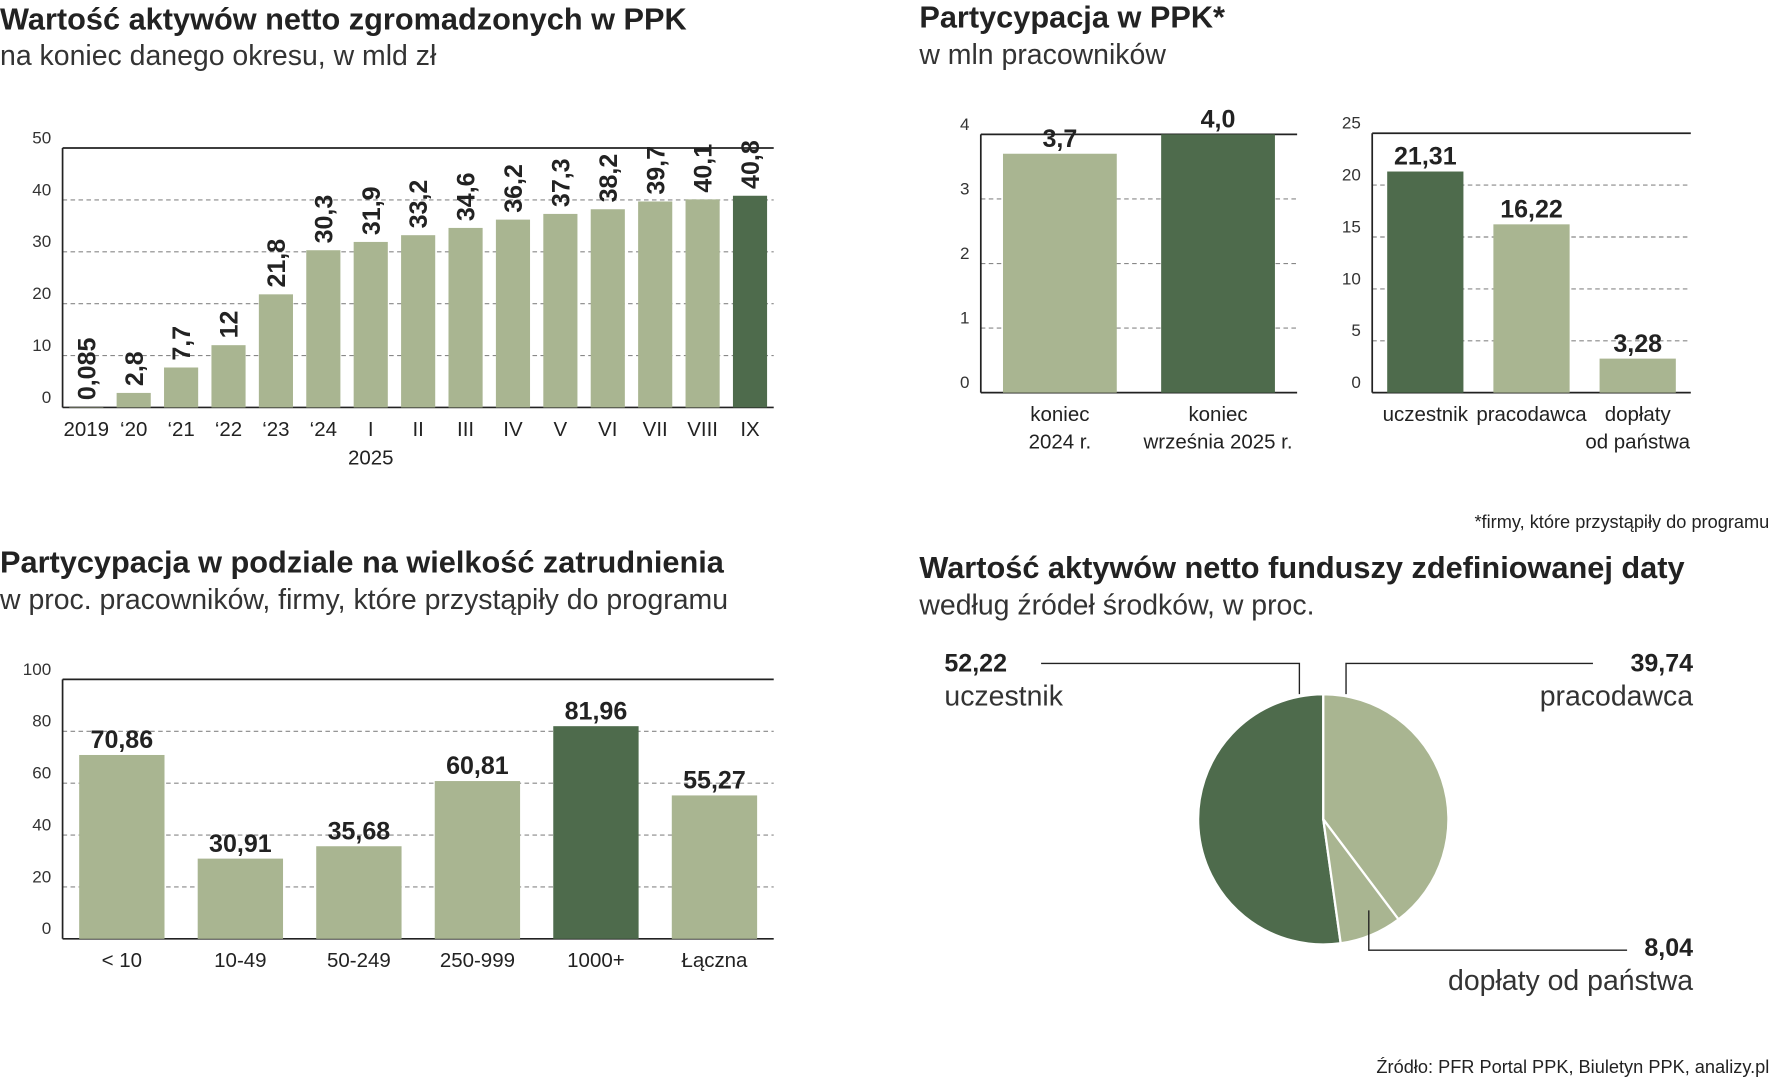 This screenshot has width=1775, height=1080. I want to click on value-label: 16,22, so click(1531, 210).